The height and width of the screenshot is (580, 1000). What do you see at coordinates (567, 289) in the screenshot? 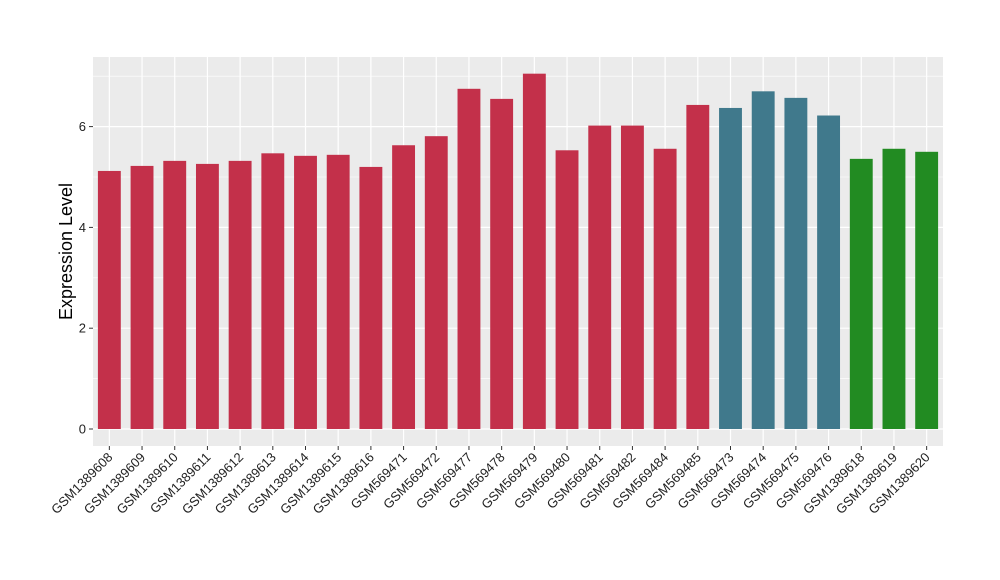
I see `bar-GSM569480` at bounding box center [567, 289].